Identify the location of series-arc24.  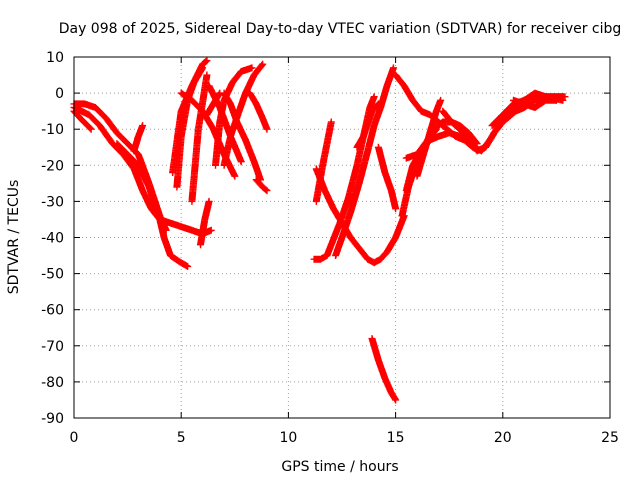
(387, 178).